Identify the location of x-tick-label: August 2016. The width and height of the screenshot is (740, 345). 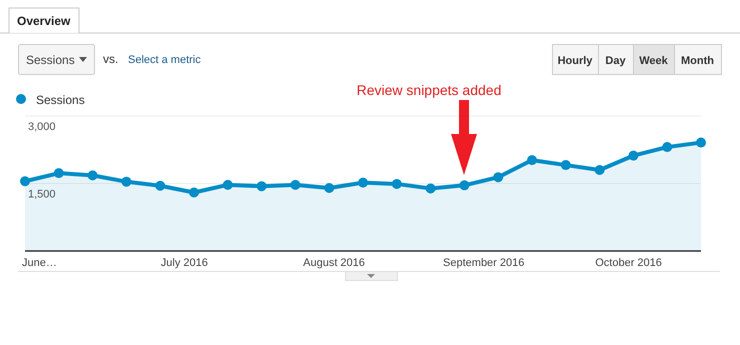
(334, 263).